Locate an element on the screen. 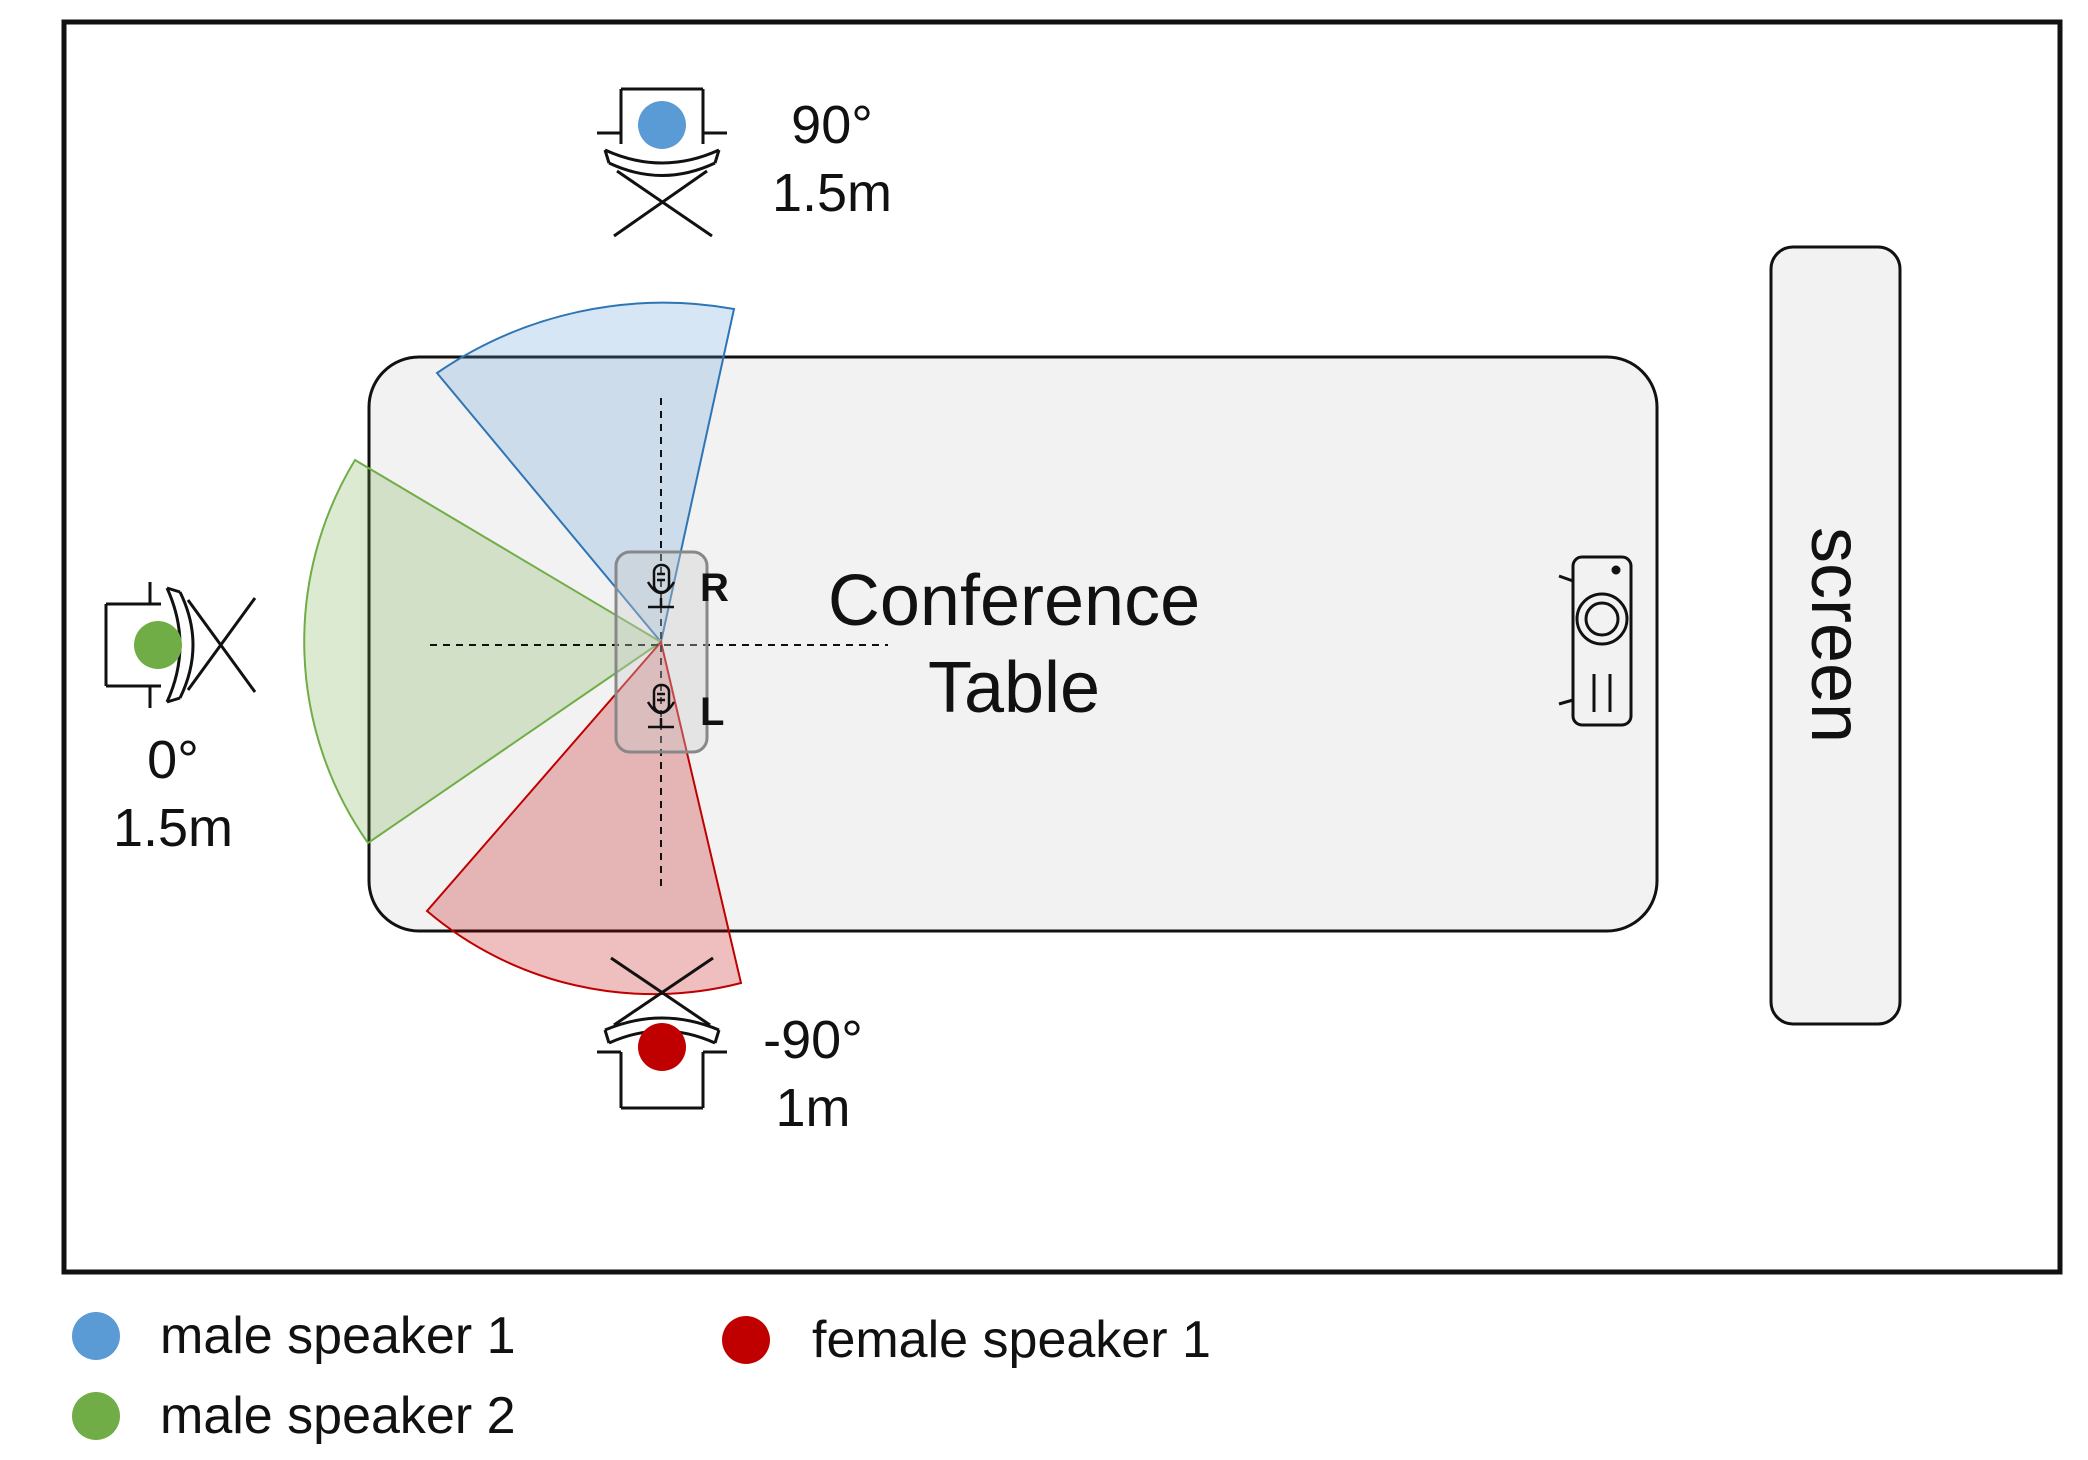 This screenshot has width=2088, height=1460. distance-label-left: 1.5m is located at coordinates (173, 828).